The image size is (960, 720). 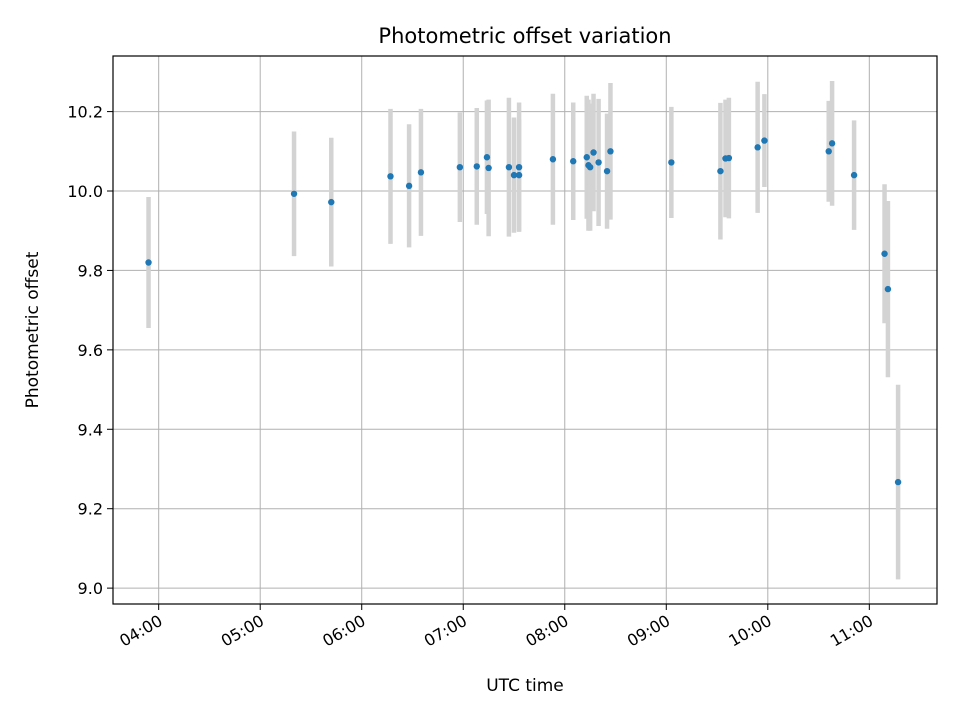 I want to click on y-tick-label: 9.2, so click(x=90, y=509).